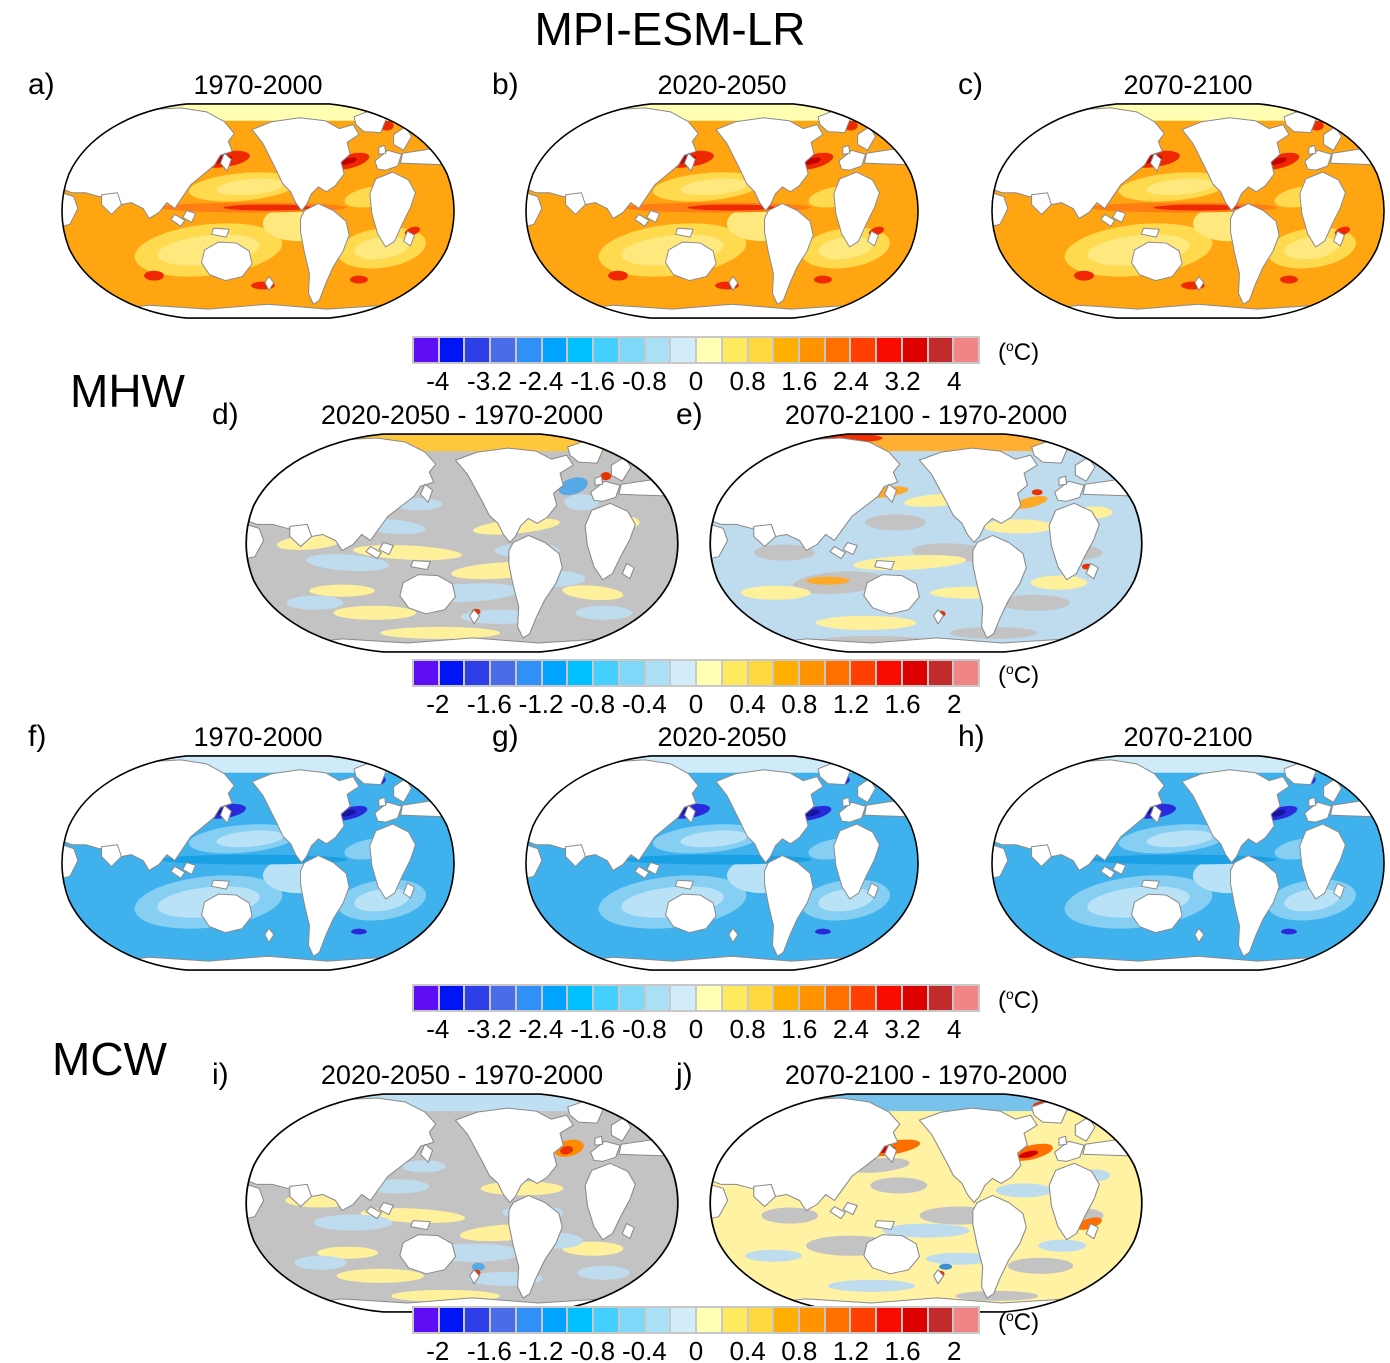  I want to click on colorbar-ticks: -4 -3.2 -2.4 -1.6 -0.8 0 0.8 1.6 2.4 3.2 4, so click(696, 380).